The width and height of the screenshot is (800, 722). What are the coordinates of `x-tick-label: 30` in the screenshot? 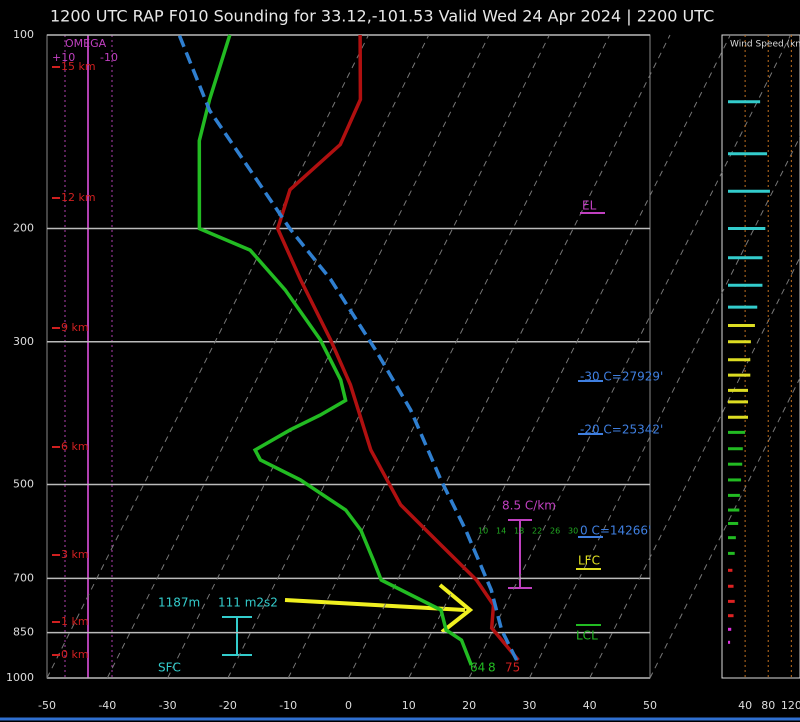 It's located at (529, 705).